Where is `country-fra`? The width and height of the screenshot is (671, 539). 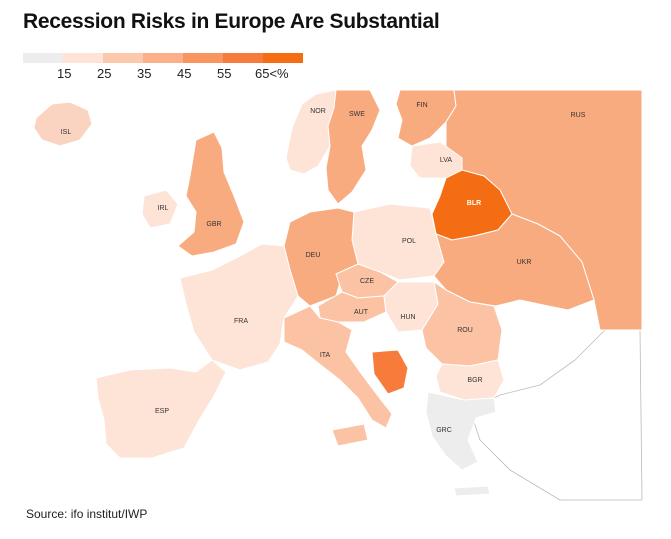 country-fra is located at coordinates (239, 307).